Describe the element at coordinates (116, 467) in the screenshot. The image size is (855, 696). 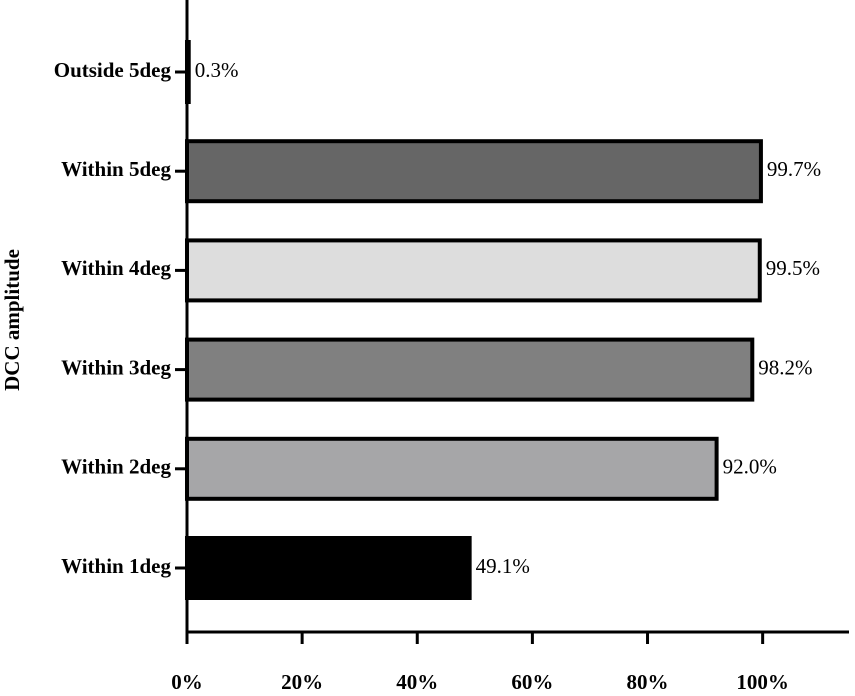
I see `y-tick-label: Within 2deg` at that location.